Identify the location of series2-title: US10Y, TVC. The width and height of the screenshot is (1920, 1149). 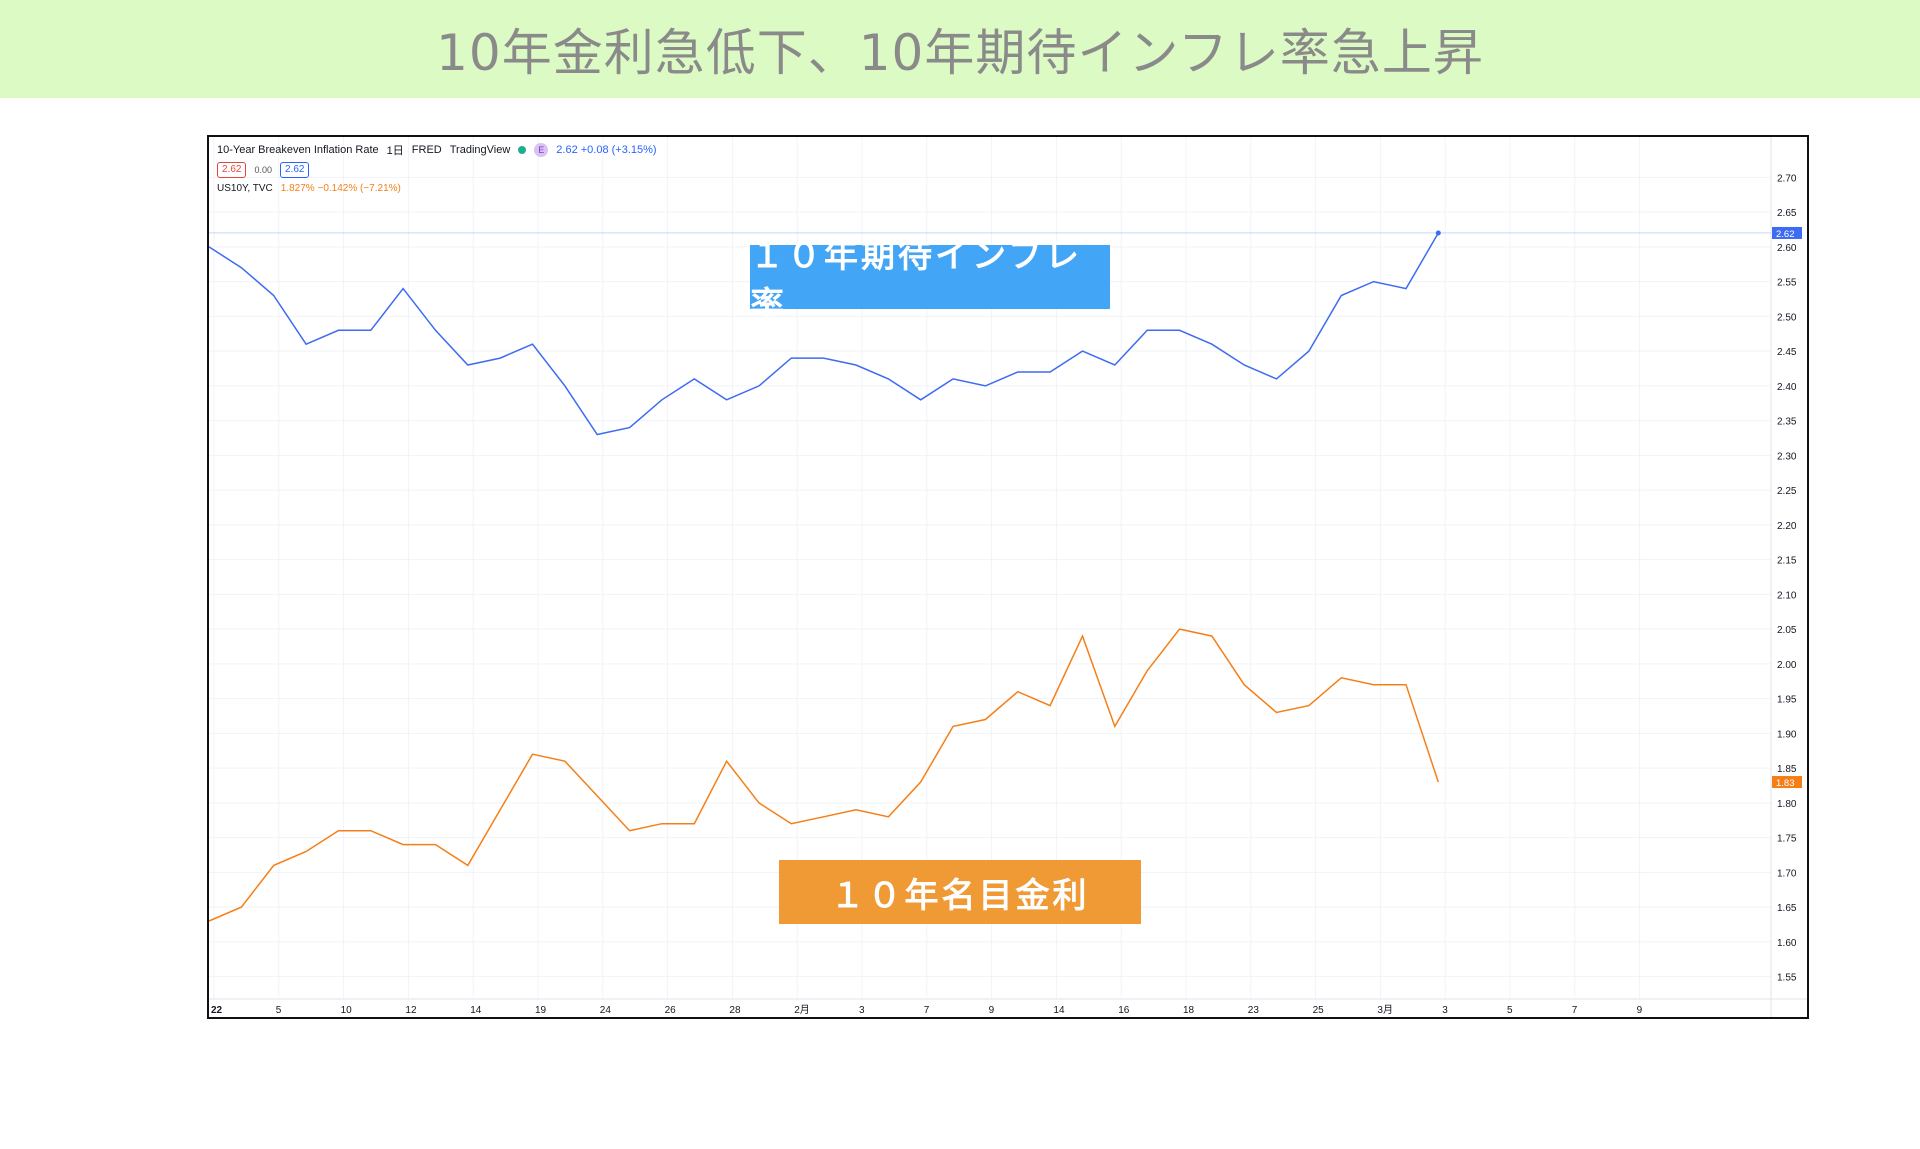
(245, 188).